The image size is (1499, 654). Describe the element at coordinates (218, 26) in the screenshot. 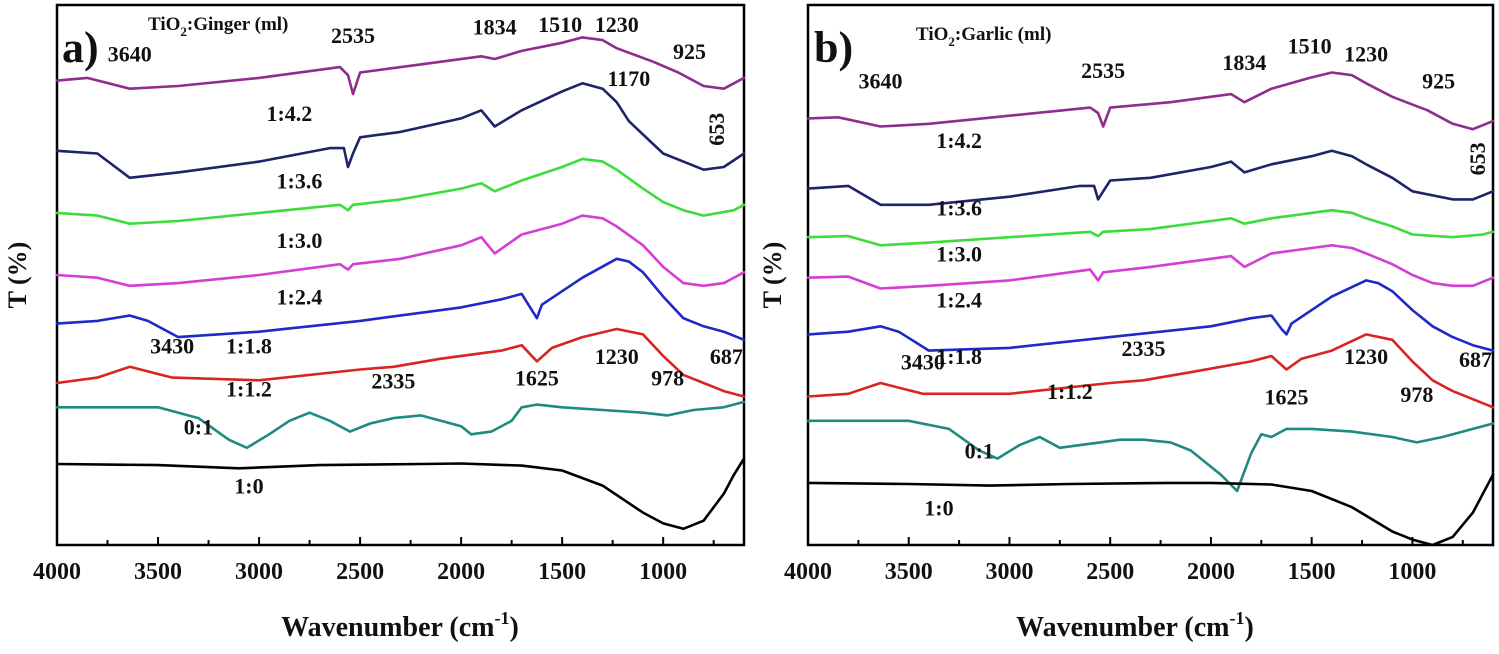

I see `panel-title: TiO2:Ginger (ml)` at that location.